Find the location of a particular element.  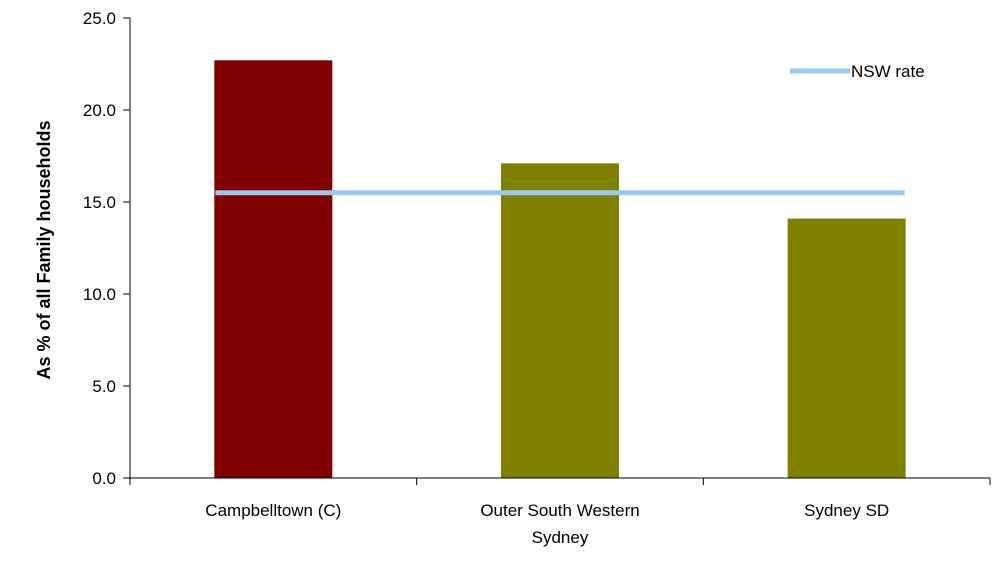

legend: NSW rate is located at coordinates (857, 71).